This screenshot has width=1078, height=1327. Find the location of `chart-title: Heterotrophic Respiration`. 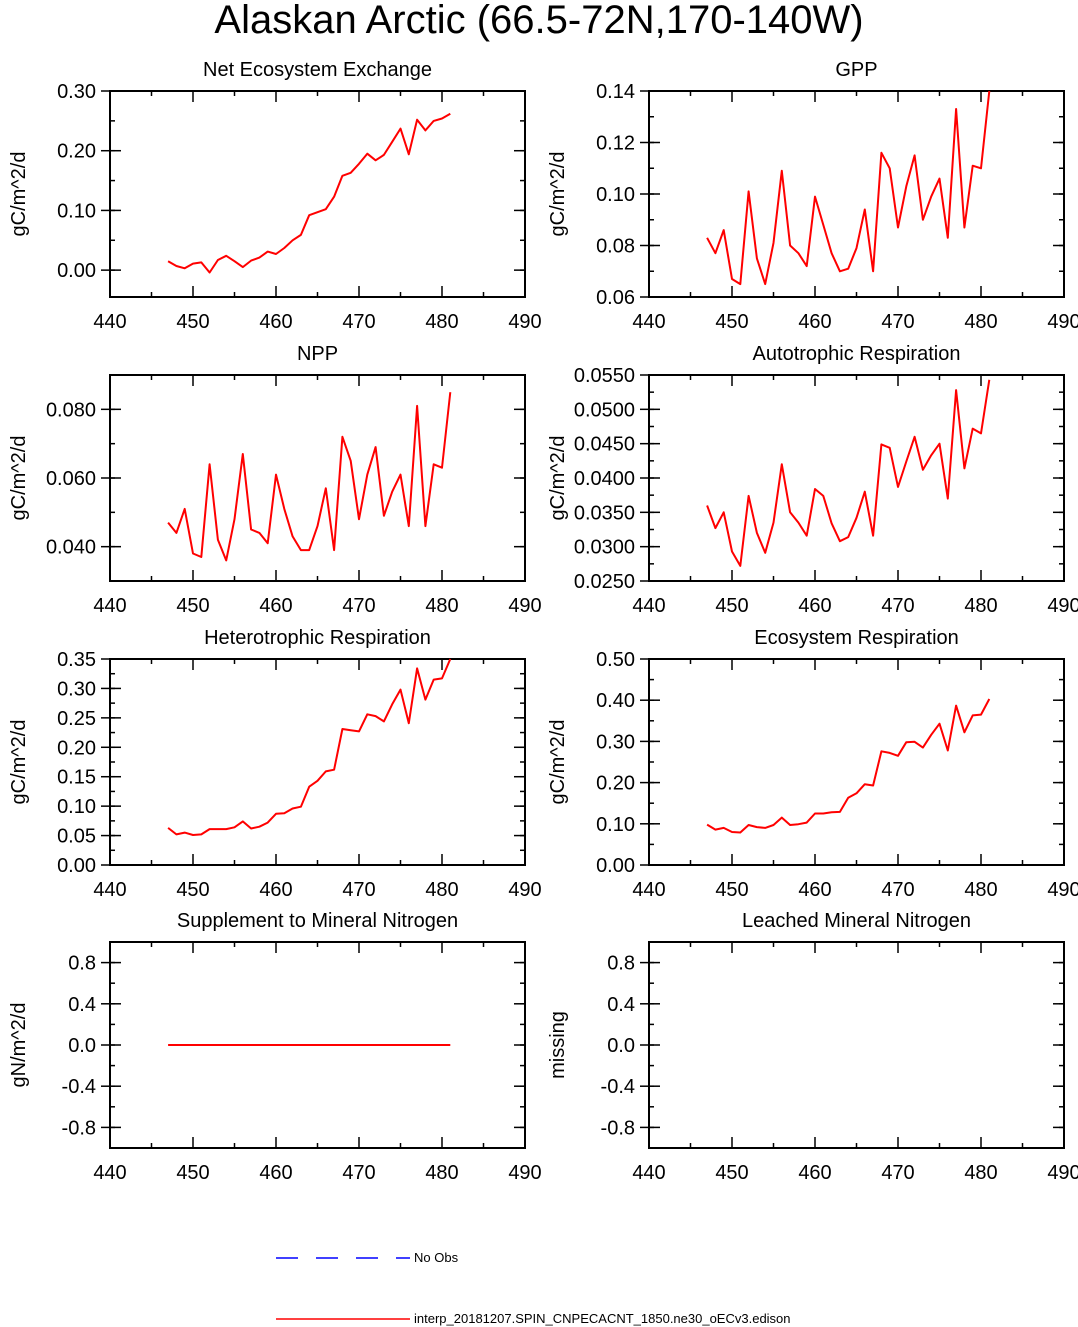

chart-title: Heterotrophic Respiration is located at coordinates (317, 638).